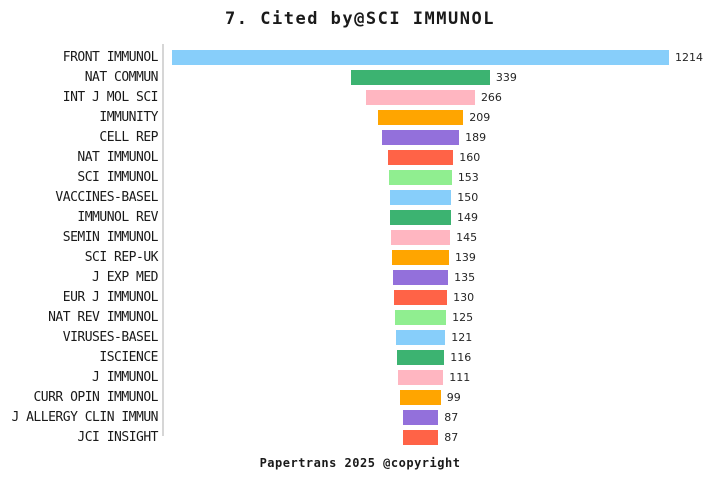 The height and width of the screenshot is (480, 720). Describe the element at coordinates (360, 463) in the screenshot. I see `footer-credit: Papertrans 2025 @copyright` at that location.